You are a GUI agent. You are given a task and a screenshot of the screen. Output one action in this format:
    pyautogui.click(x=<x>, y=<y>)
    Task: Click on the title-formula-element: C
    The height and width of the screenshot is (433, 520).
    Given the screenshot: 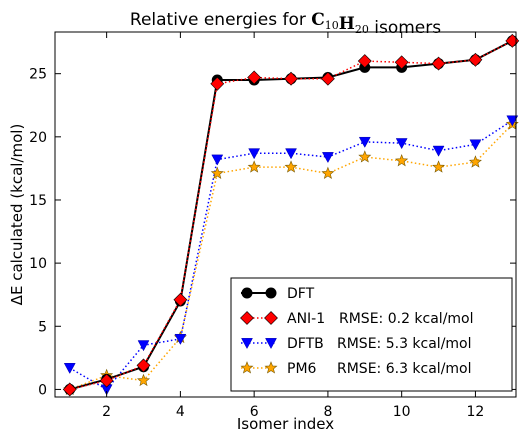 What is the action you would take?
    pyautogui.click(x=318, y=20)
    